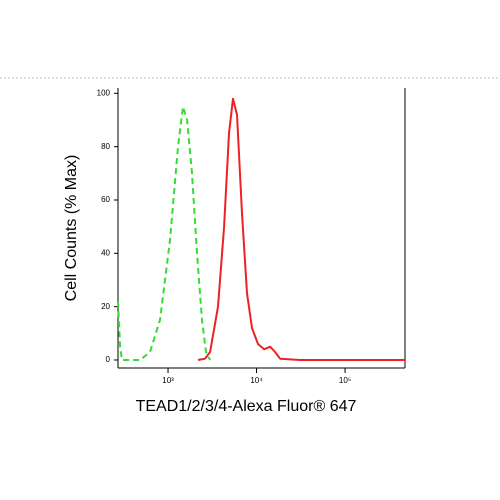 The width and height of the screenshot is (500, 500). I want to click on y-tick-label: 20, so click(105, 306).